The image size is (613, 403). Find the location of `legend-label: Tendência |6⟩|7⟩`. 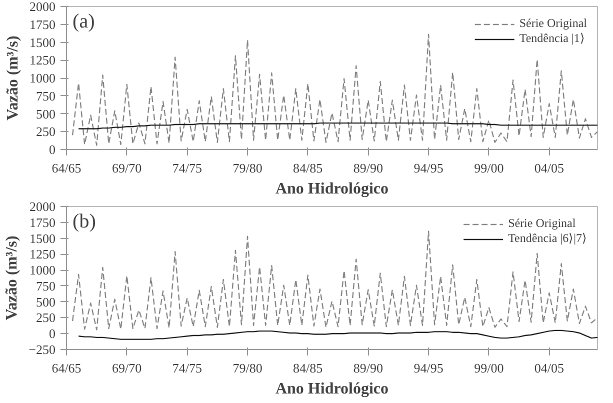

legend-label: Tendência |6⟩|7⟩ is located at coordinates (547, 238).